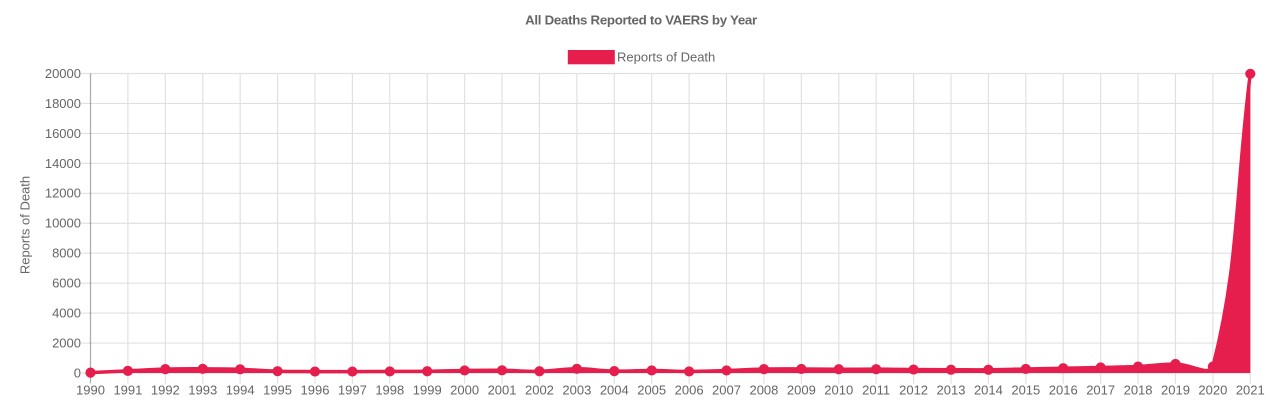 Image resolution: width=1280 pixels, height=406 pixels. I want to click on svg-text: 12000, so click(63, 193).